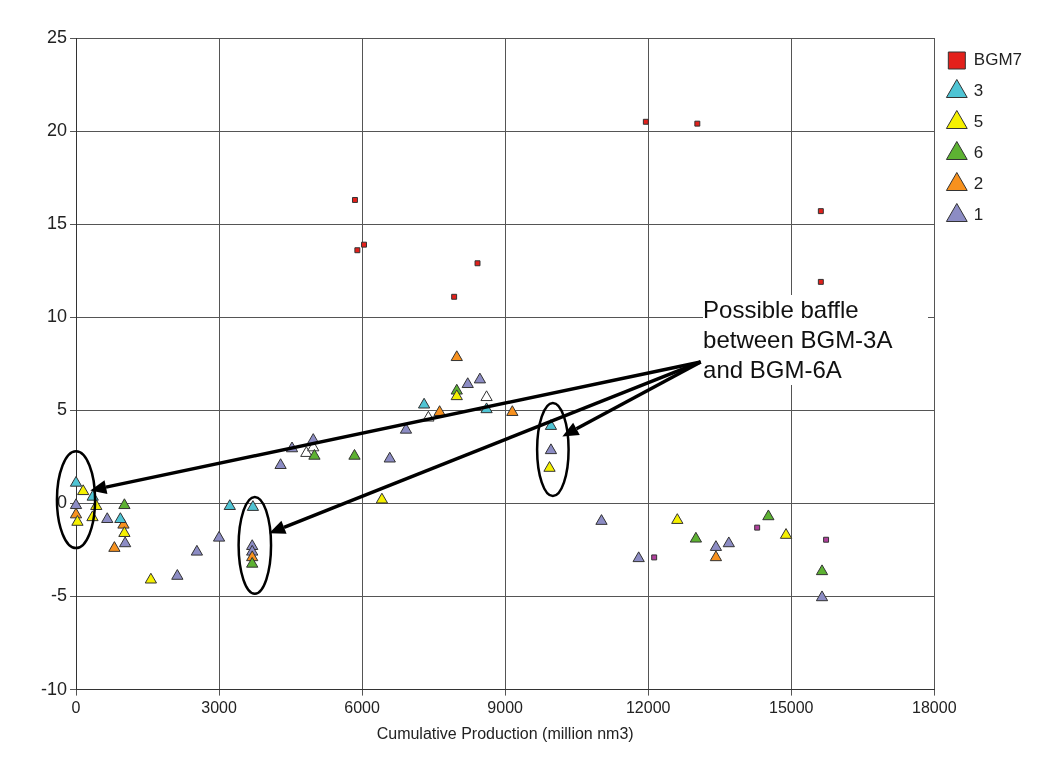  What do you see at coordinates (816, 339) in the screenshot?
I see `annotation: Possible baffle between BGM-3A and BGM-6A` at bounding box center [816, 339].